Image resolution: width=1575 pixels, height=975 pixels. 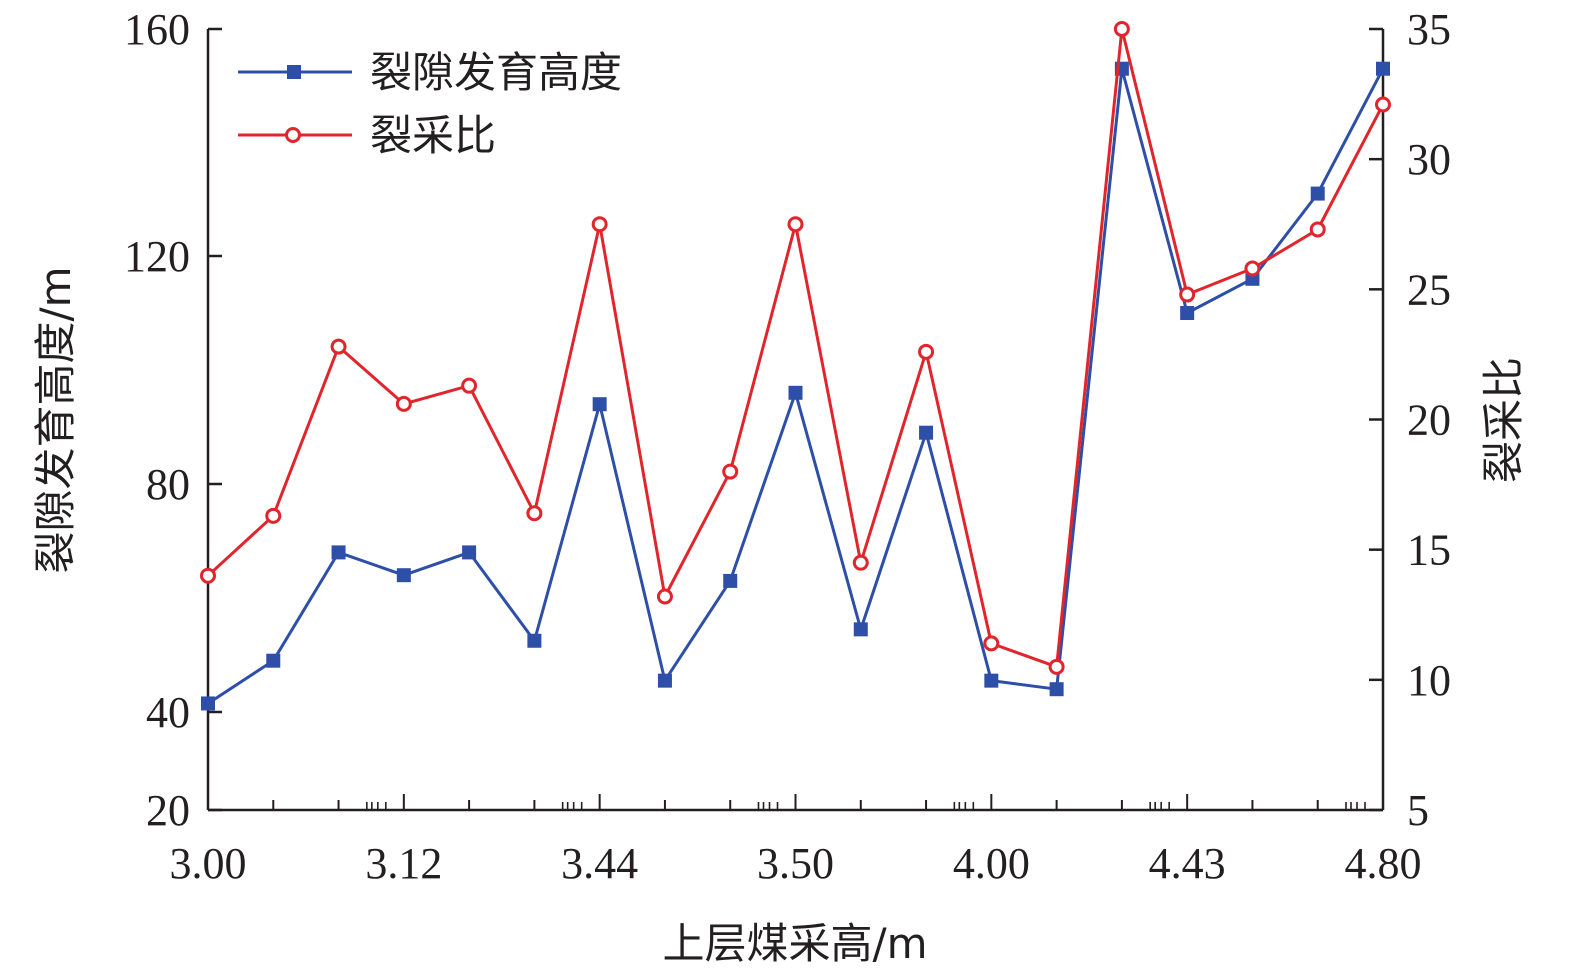 I want to click on left-axis-title: 裂隙发育高度/m, so click(x=55, y=419).